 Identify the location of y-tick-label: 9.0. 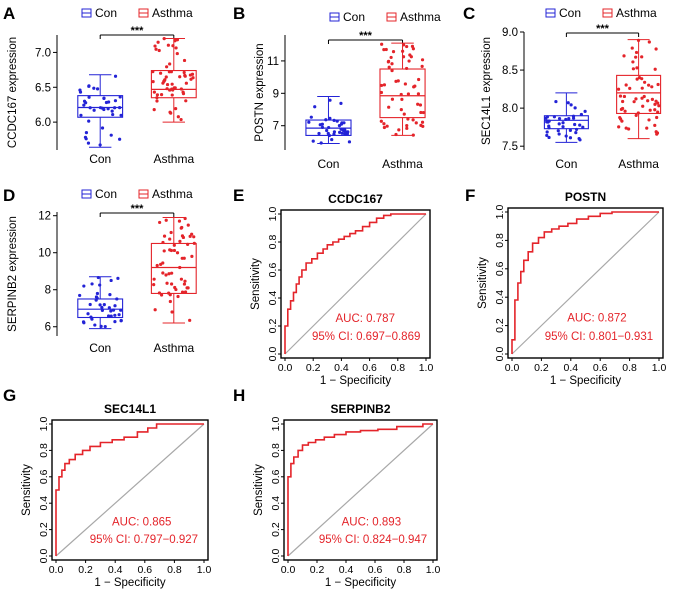
(510, 33).